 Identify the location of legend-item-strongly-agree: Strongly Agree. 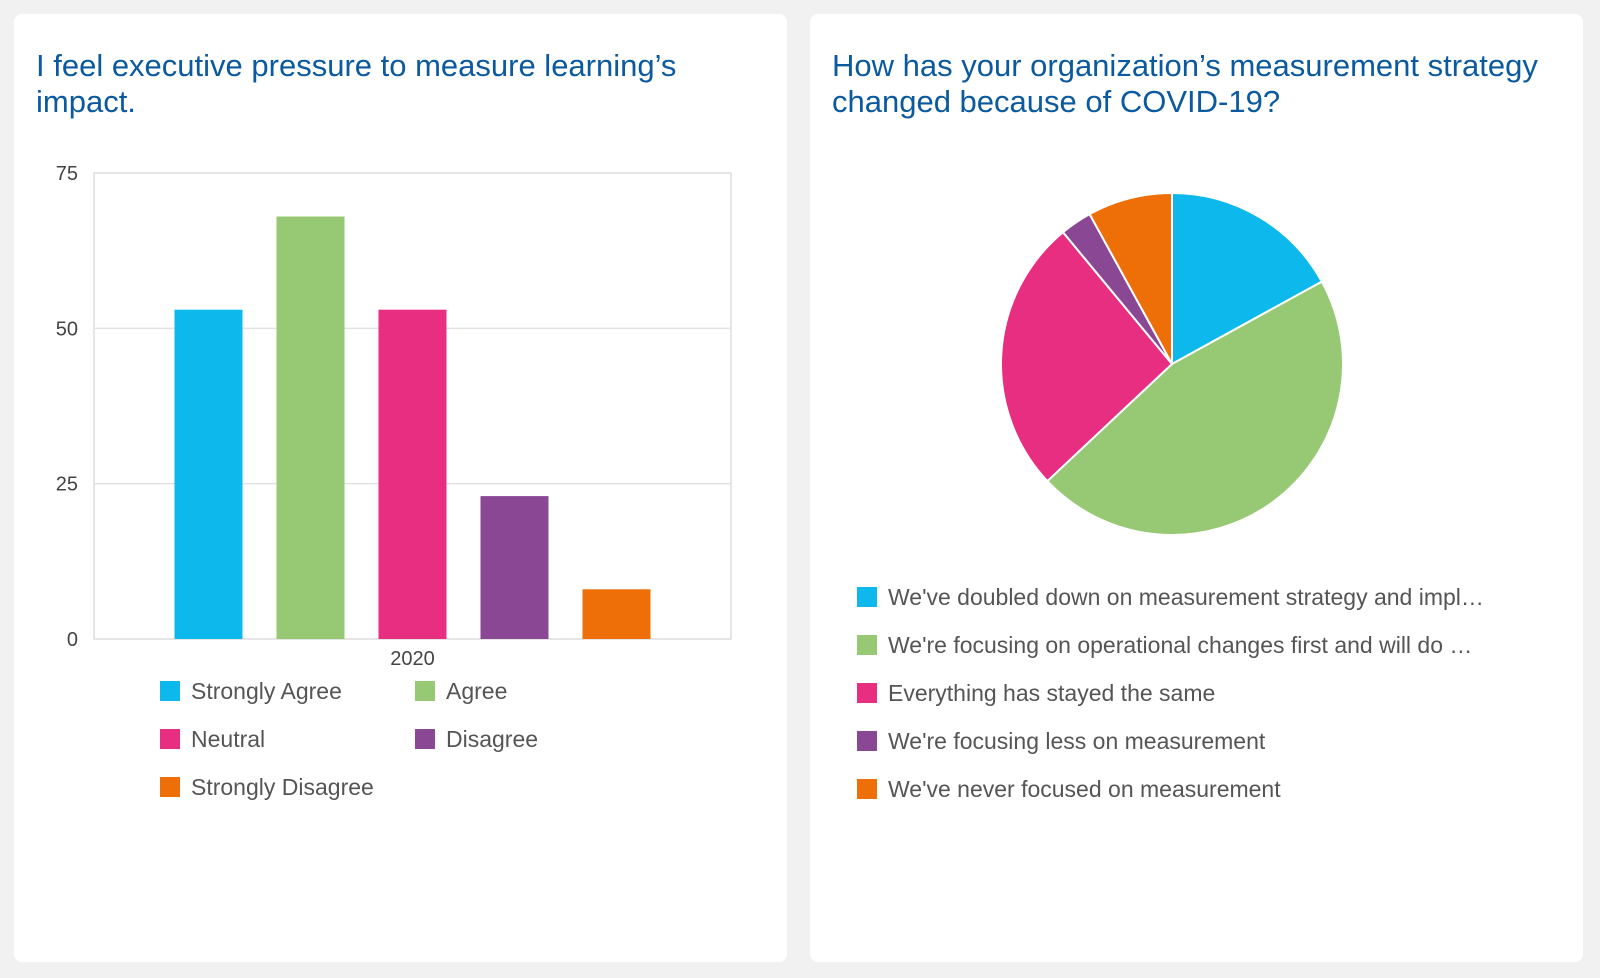
(251, 691).